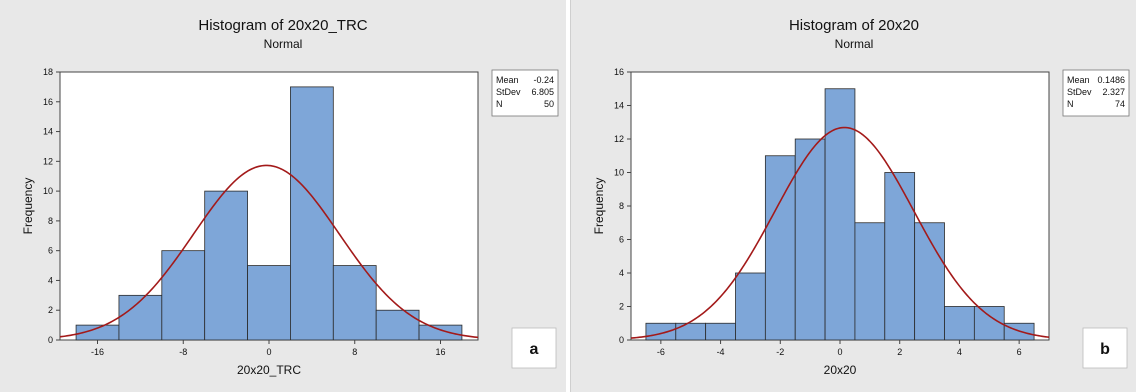 This screenshot has height=392, width=1136. I want to click on x-tick-label: 4, so click(959, 352).